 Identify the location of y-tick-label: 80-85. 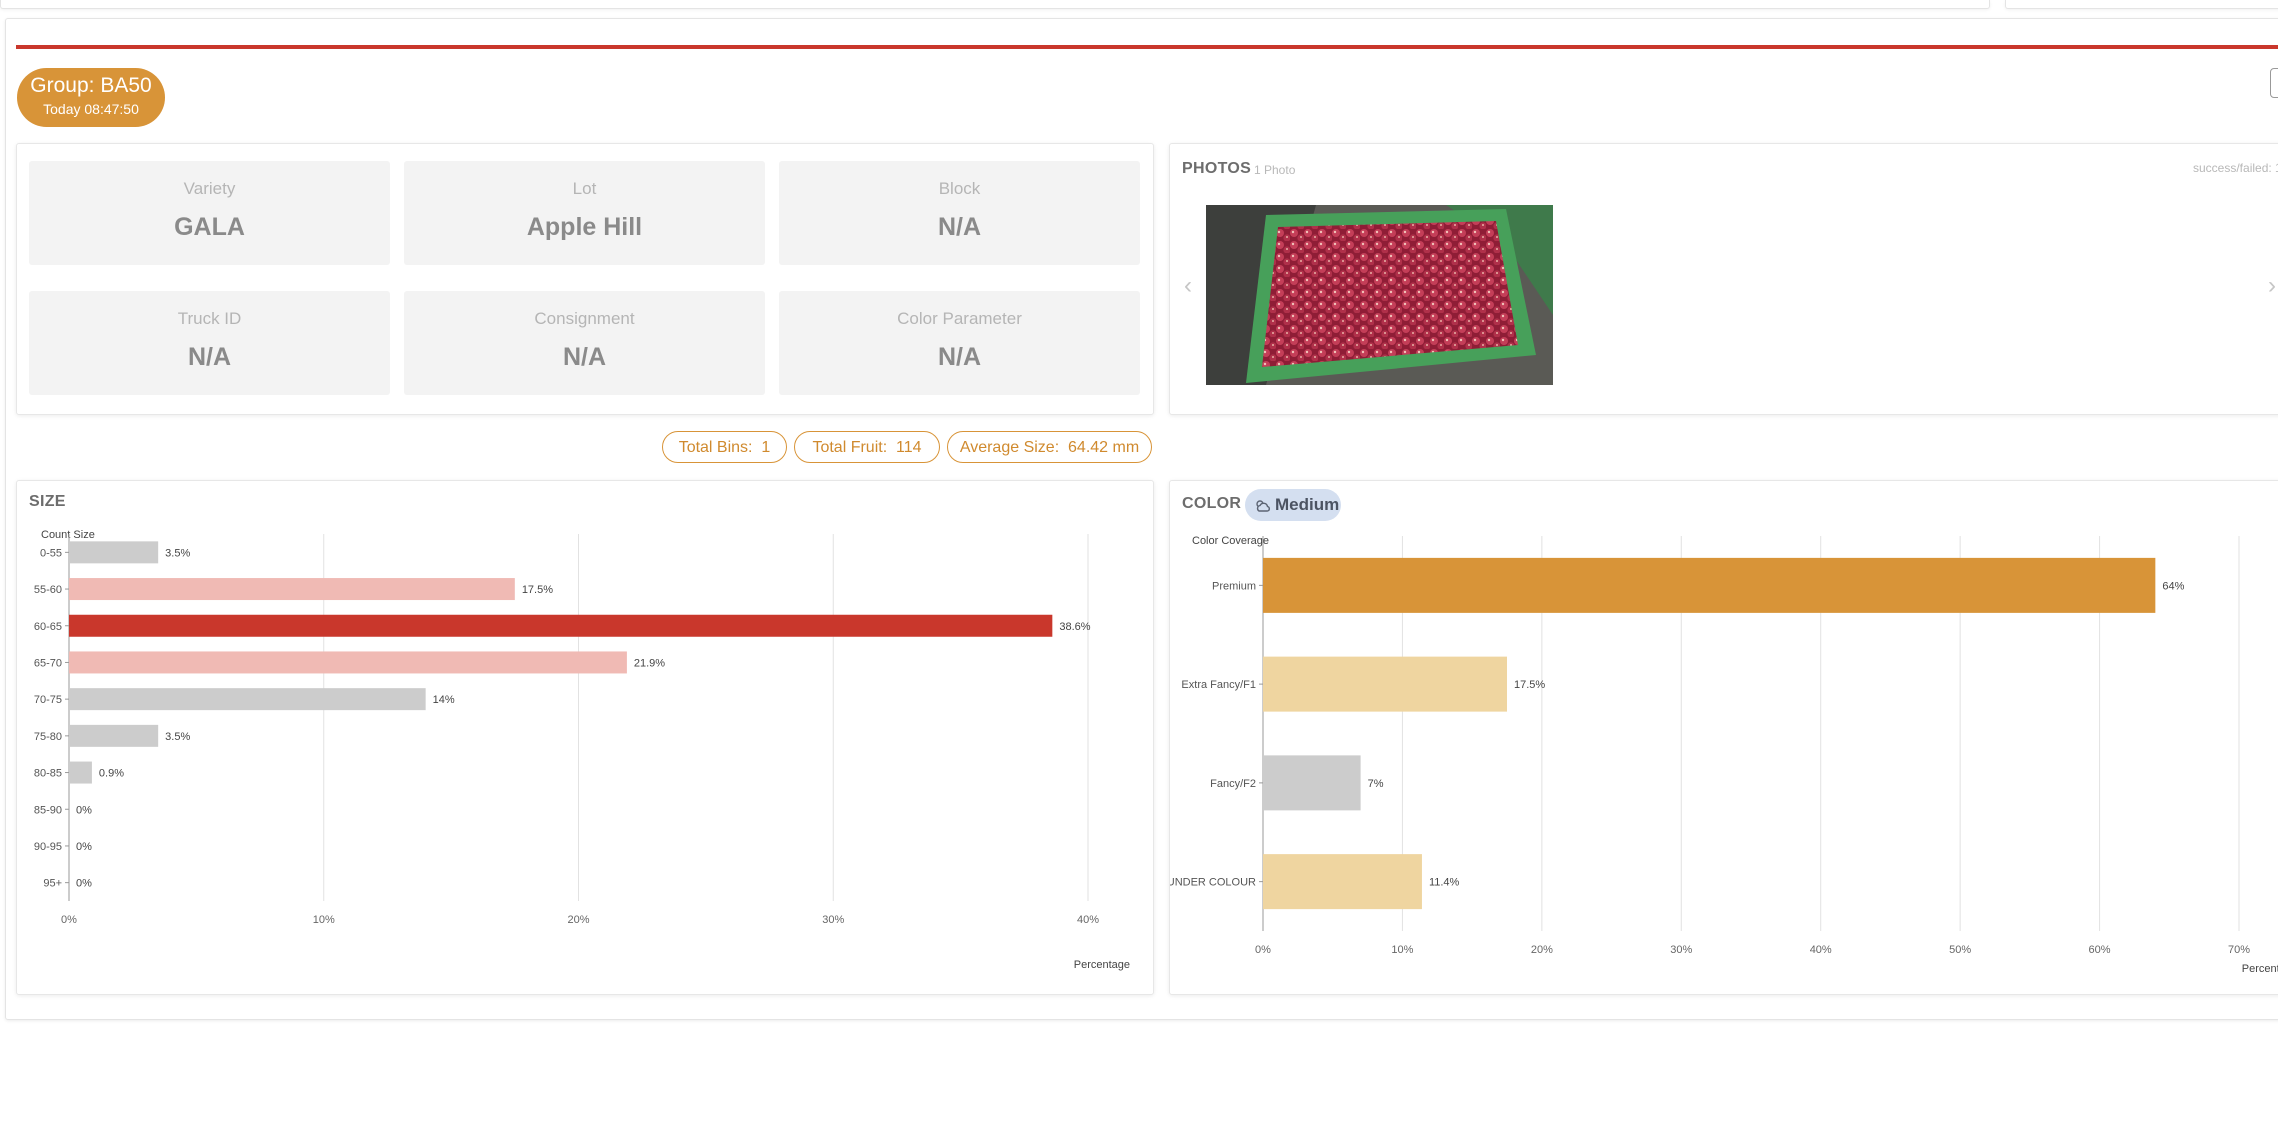
(48, 774).